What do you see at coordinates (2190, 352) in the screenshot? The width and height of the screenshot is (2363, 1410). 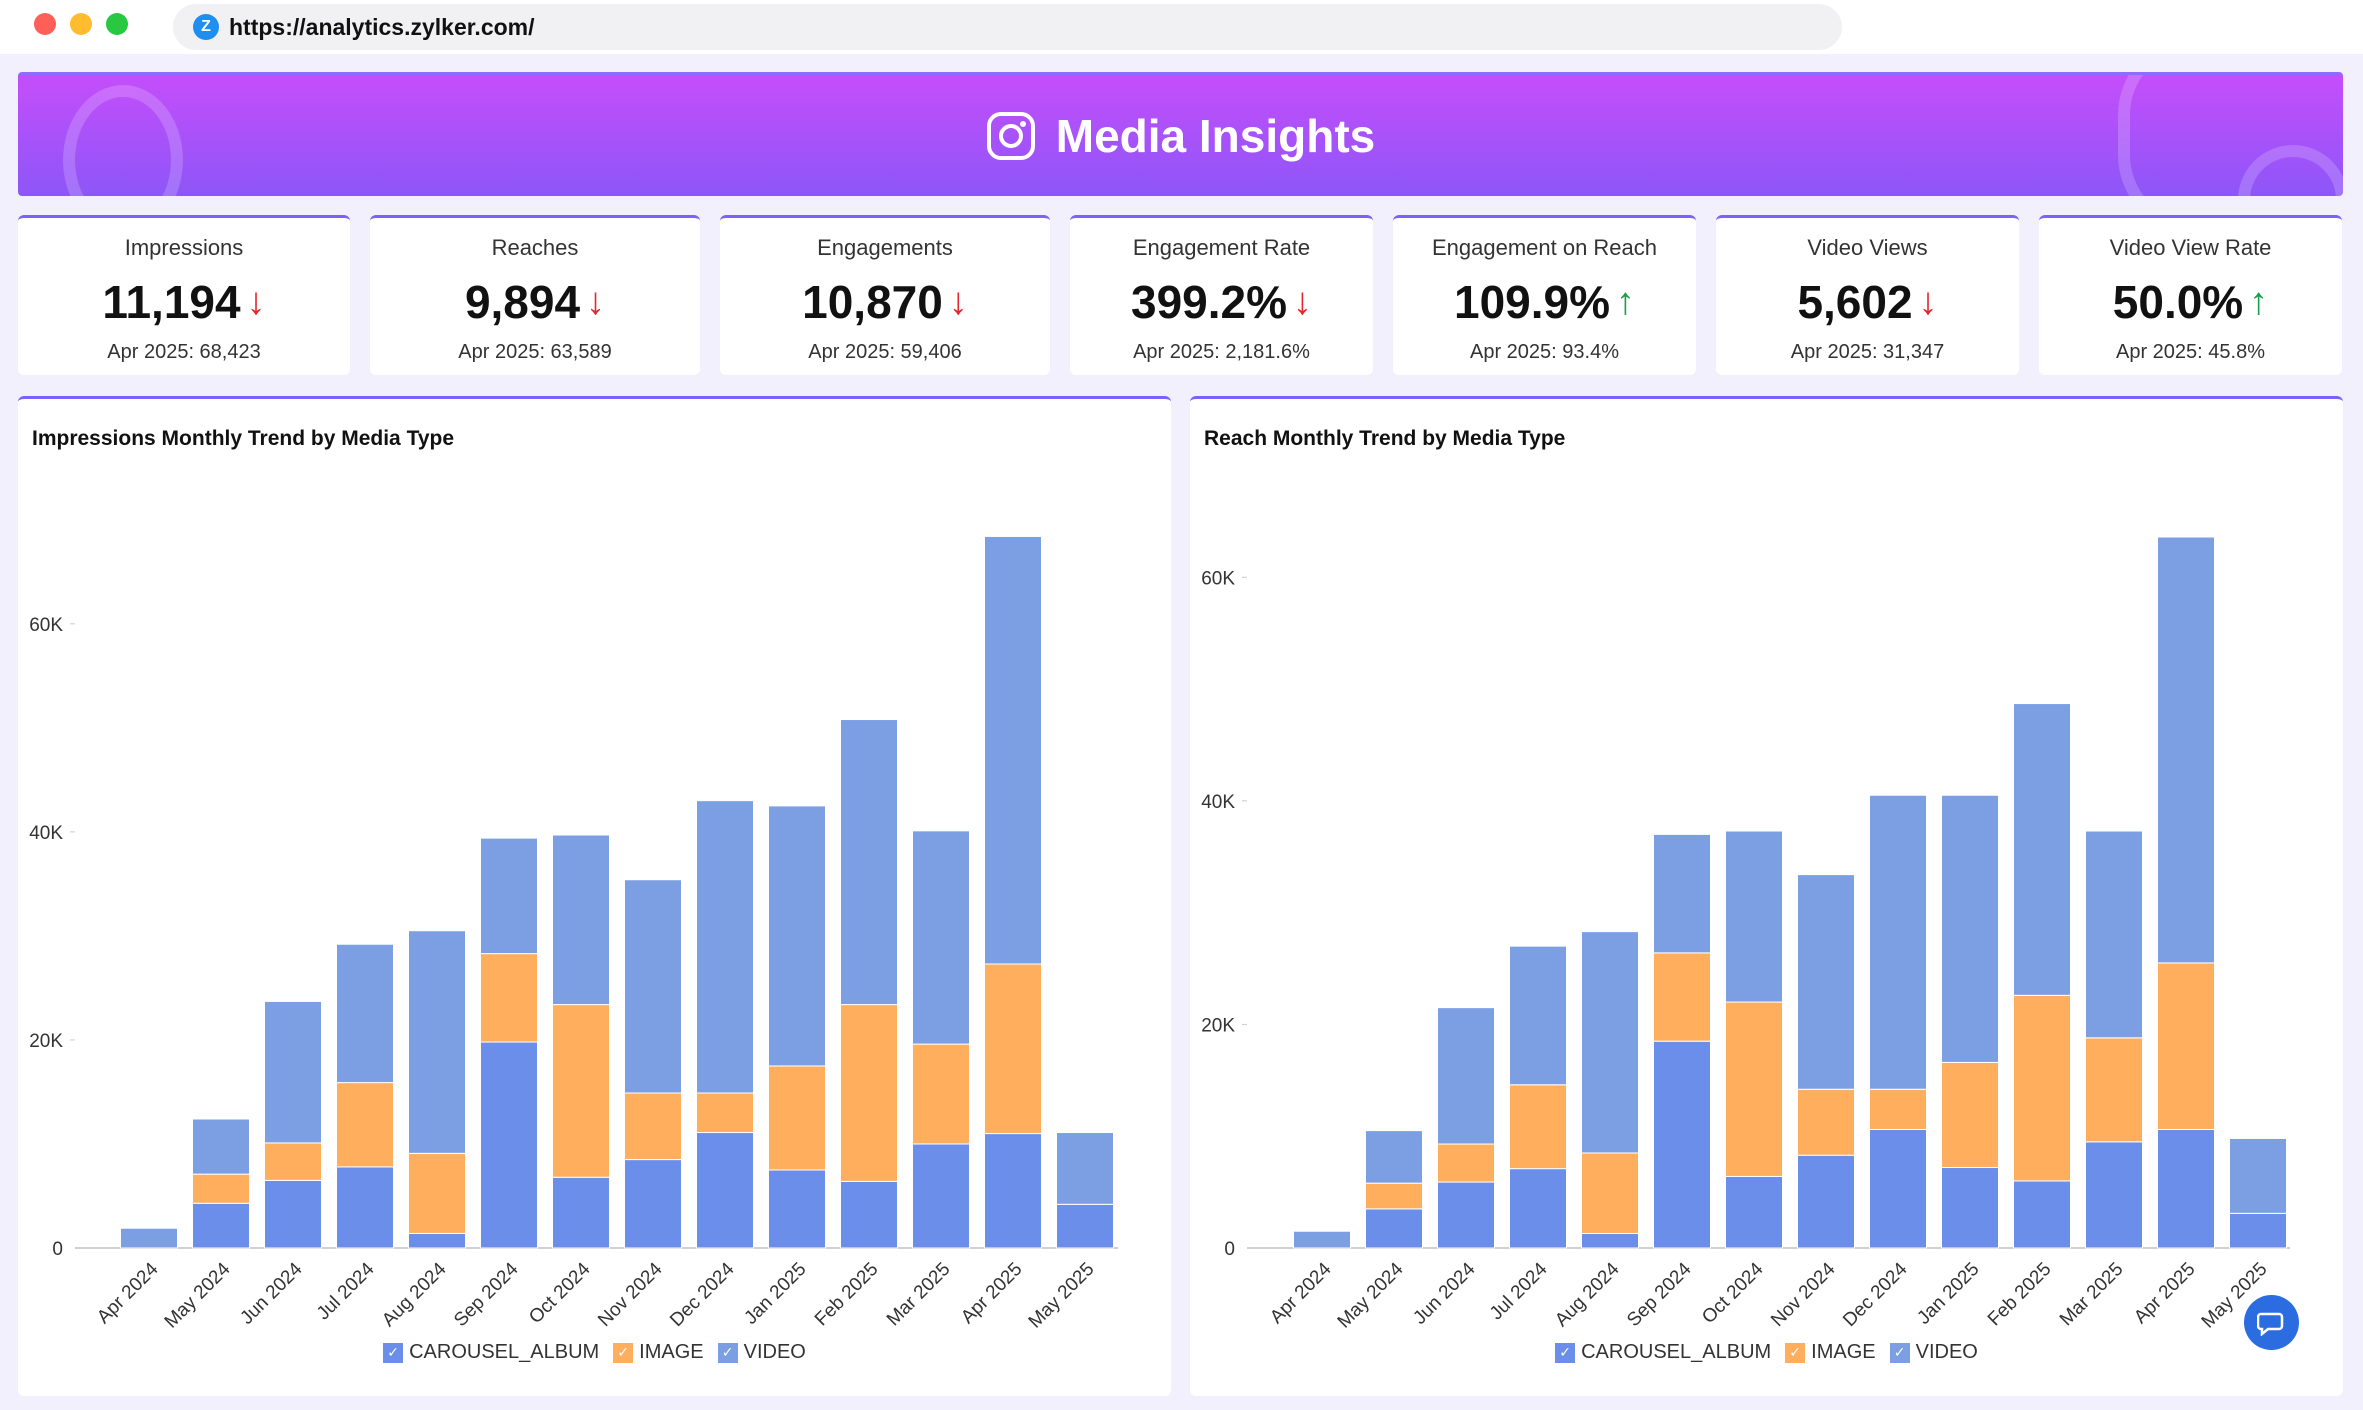 I see `kpi-previous: Apr 2025: 45.8%` at bounding box center [2190, 352].